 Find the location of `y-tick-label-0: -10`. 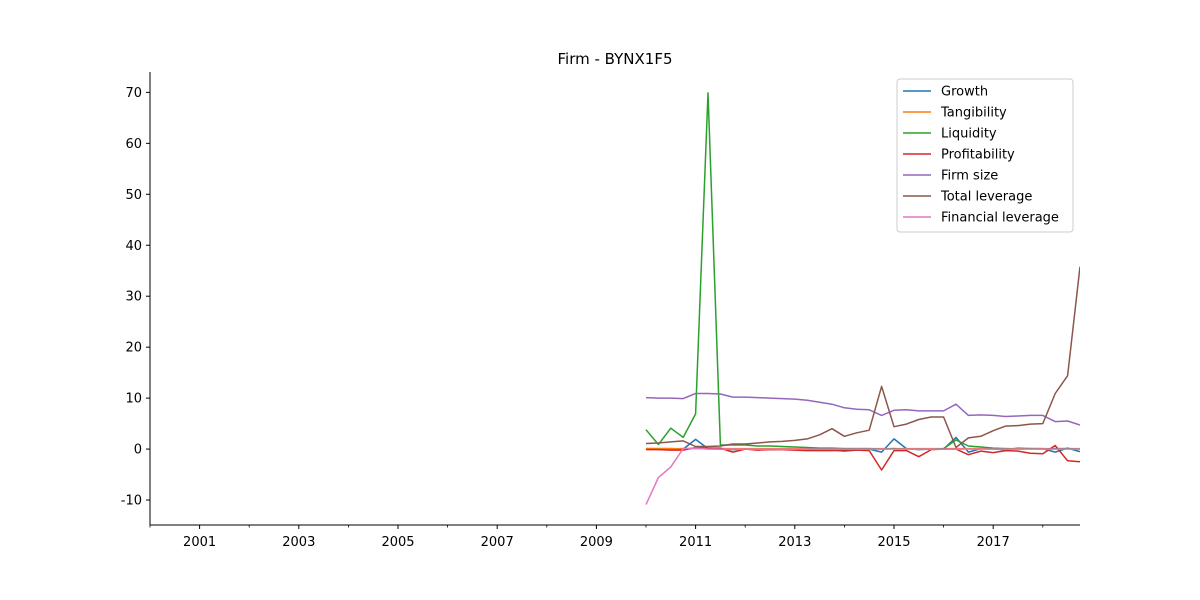

y-tick-label-0: -10 is located at coordinates (131, 501).